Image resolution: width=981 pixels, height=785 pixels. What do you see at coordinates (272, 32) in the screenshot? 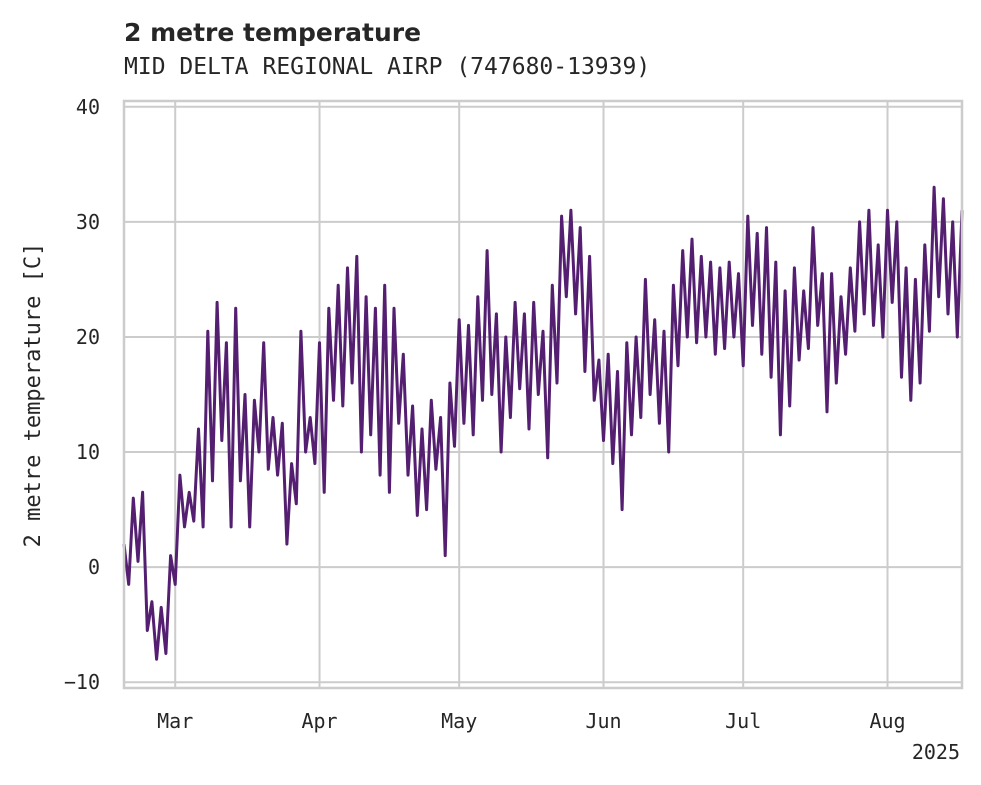
I see `chart-title: 2 metre temperature` at bounding box center [272, 32].